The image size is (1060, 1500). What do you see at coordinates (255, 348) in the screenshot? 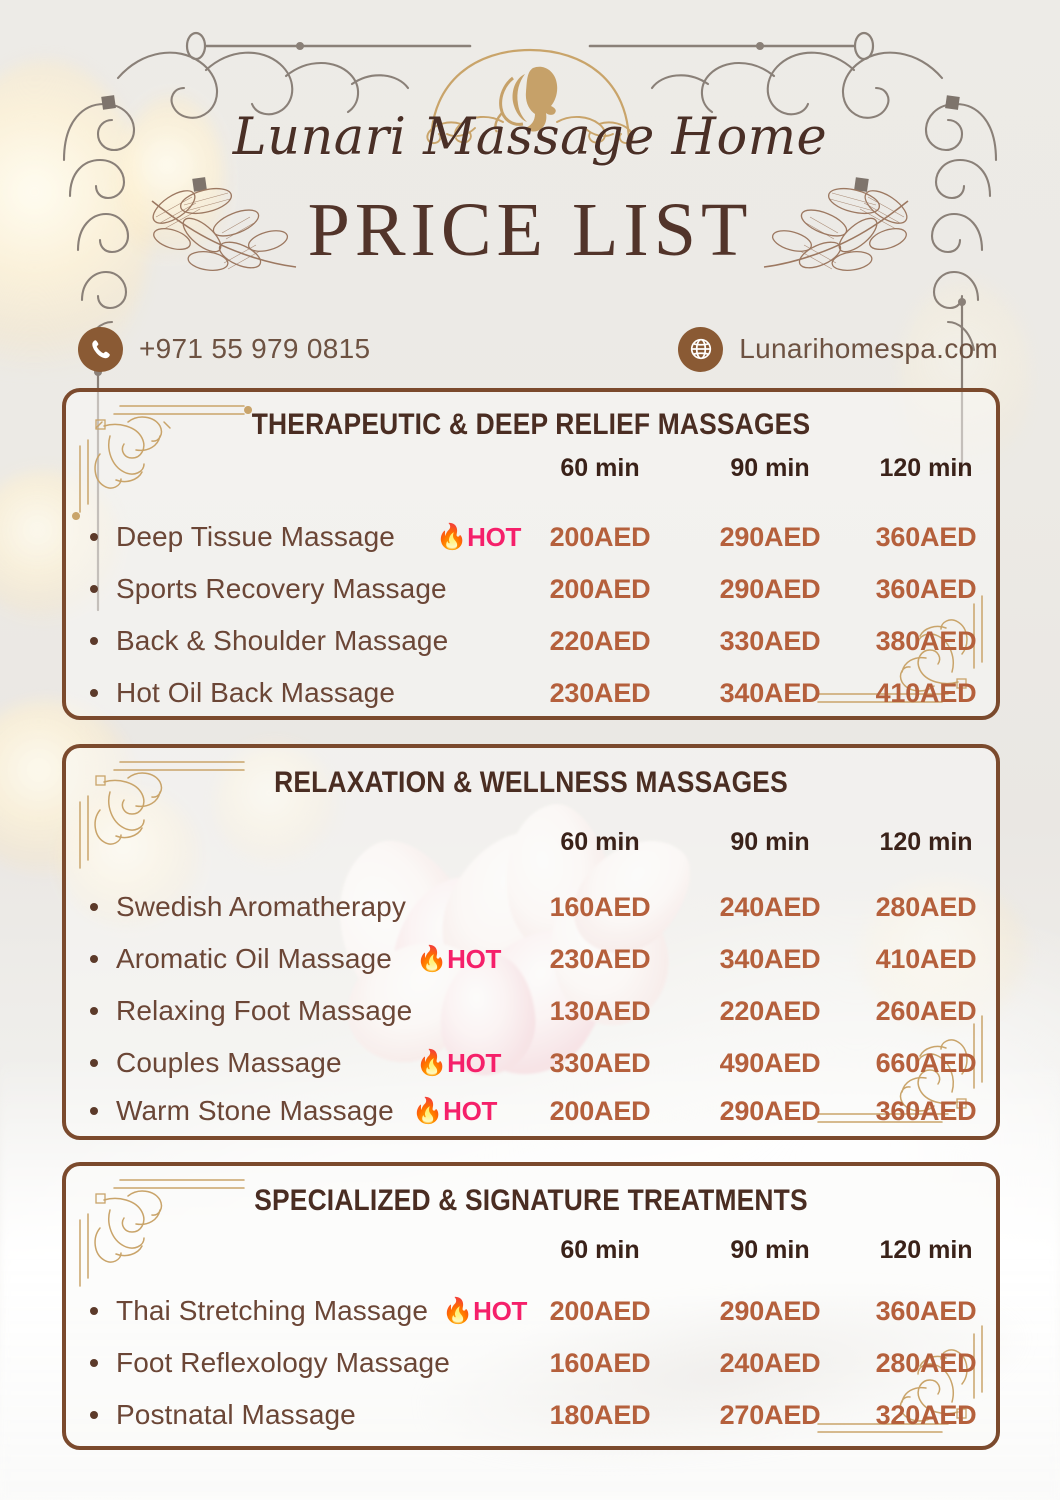
I see `phone-number: +971 55 979 0815` at bounding box center [255, 348].